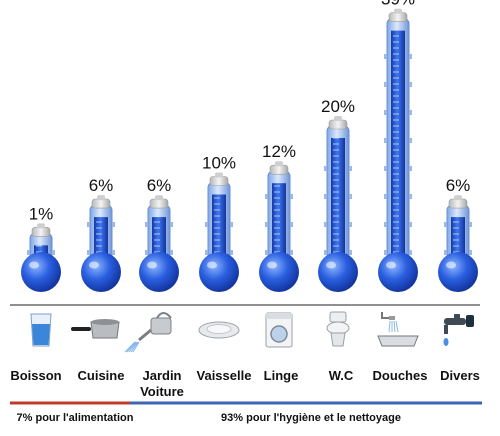 The image size is (500, 436). What do you see at coordinates (311, 418) in the screenshot?
I see `group-label: 93% pour l'hygiène et le nettoyage` at bounding box center [311, 418].